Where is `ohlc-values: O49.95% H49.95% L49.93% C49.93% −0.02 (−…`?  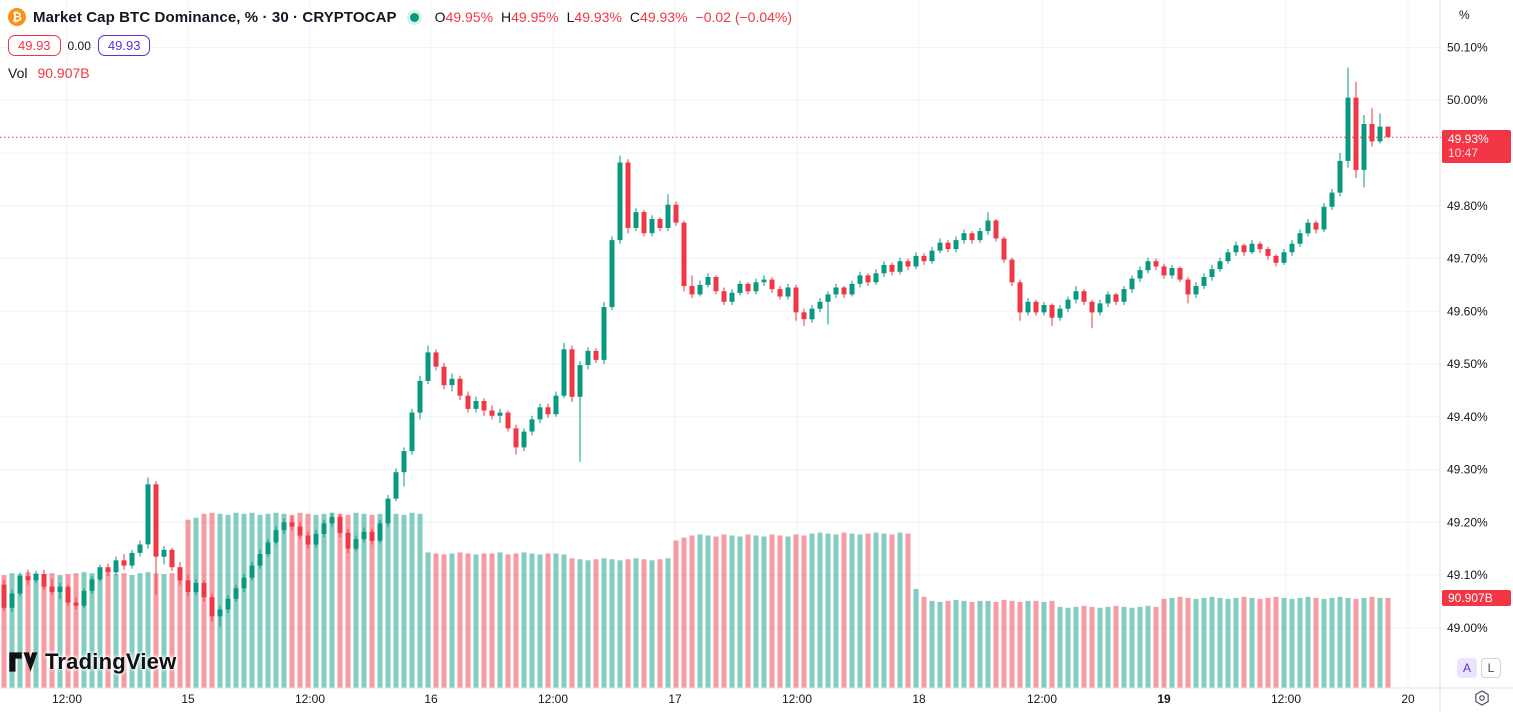 ohlc-values: O49.95% H49.95% L49.93% C49.93% −0.02 (−… is located at coordinates (613, 17).